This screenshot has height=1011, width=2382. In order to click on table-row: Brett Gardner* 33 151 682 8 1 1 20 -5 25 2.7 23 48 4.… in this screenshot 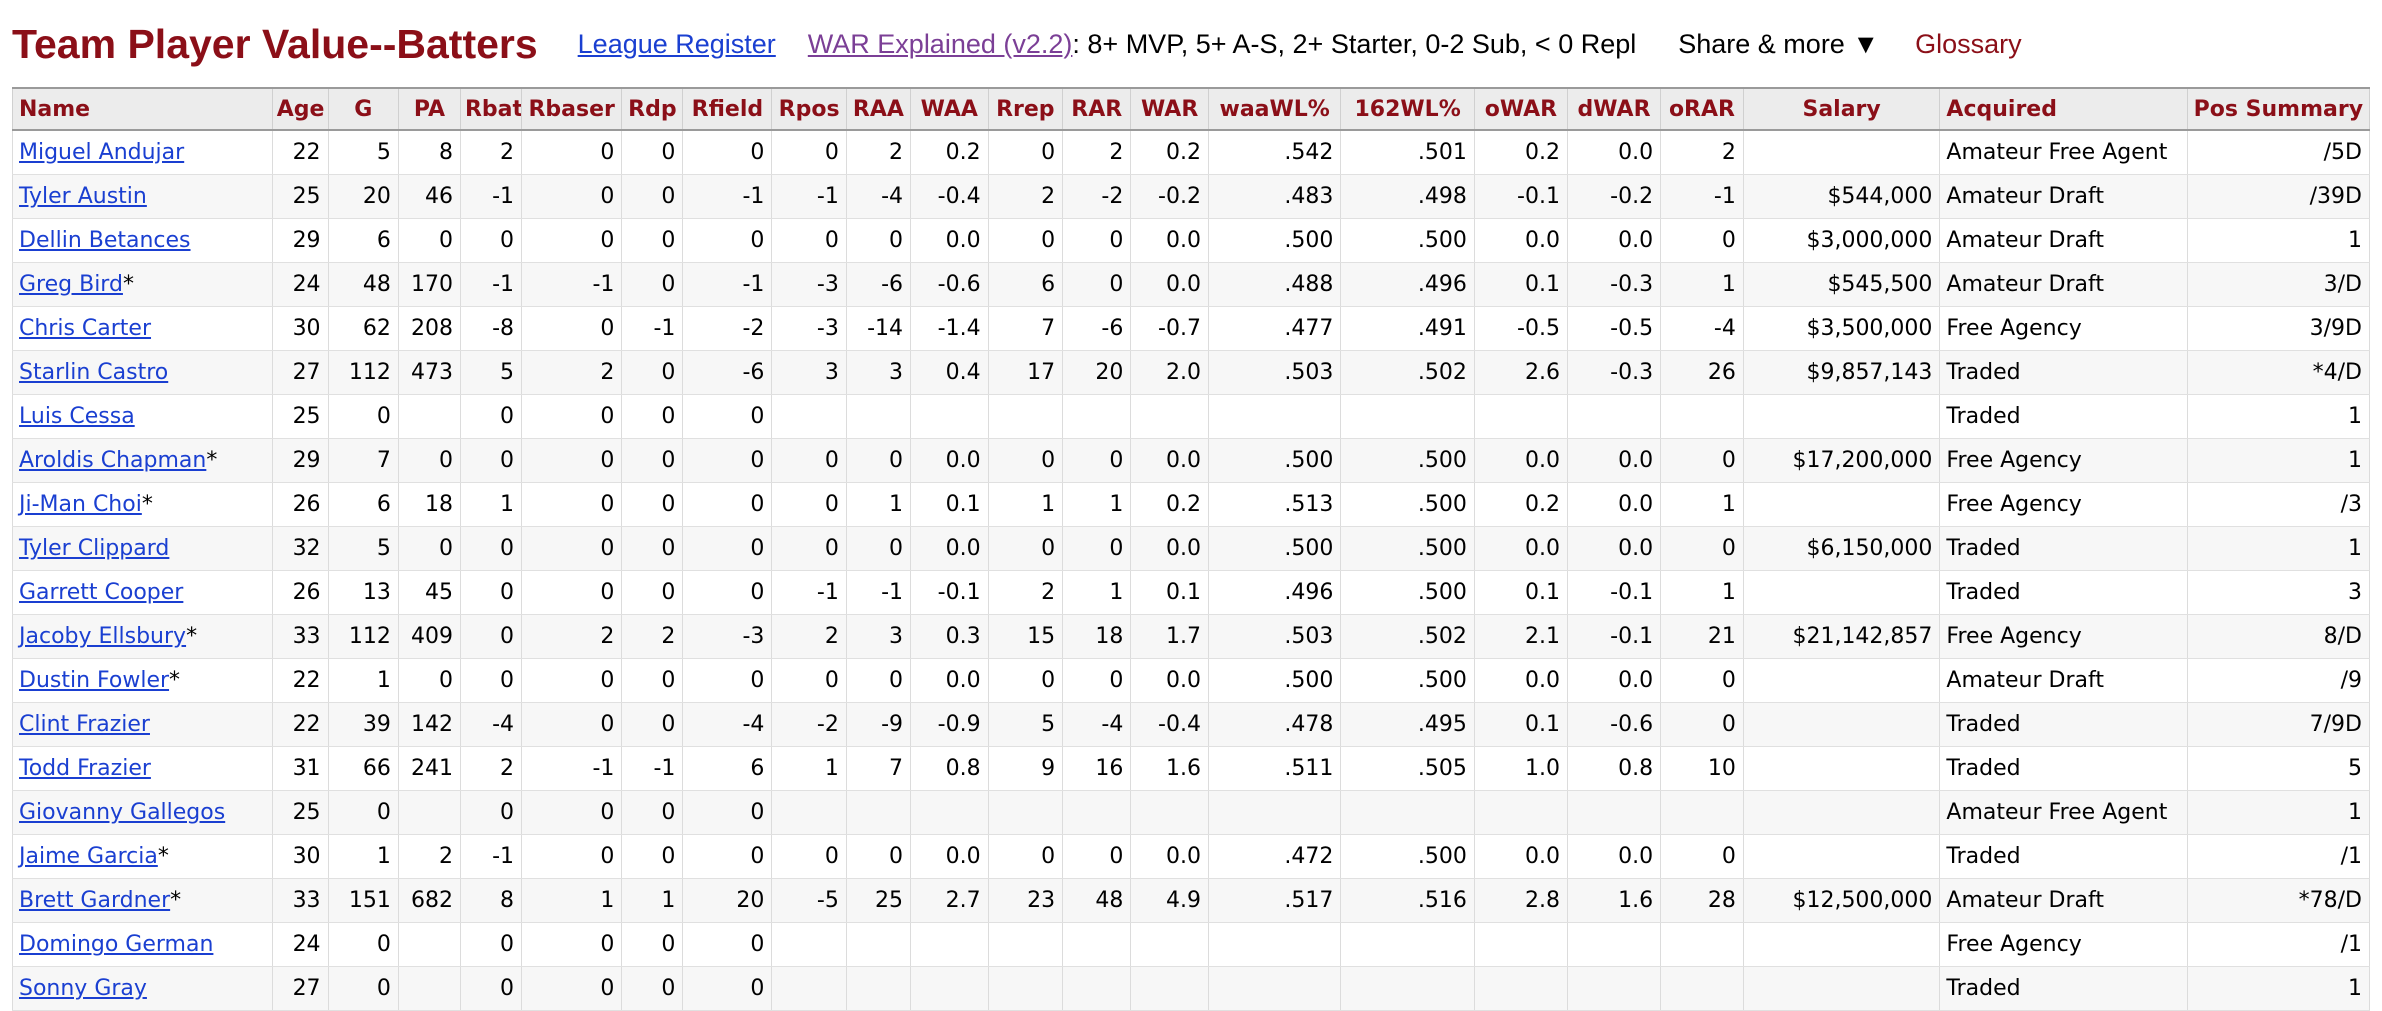, I will do `click(1191, 900)`.